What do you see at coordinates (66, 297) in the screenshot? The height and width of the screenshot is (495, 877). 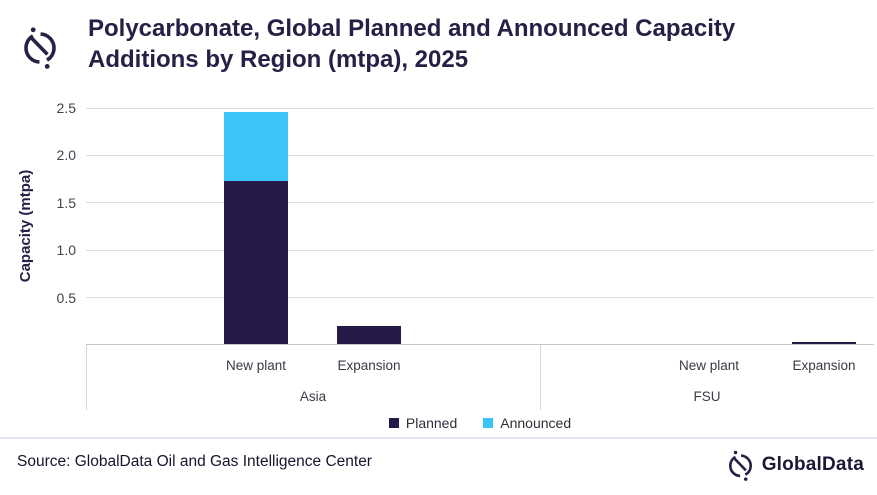 I see `y-tick-label: 0.5` at bounding box center [66, 297].